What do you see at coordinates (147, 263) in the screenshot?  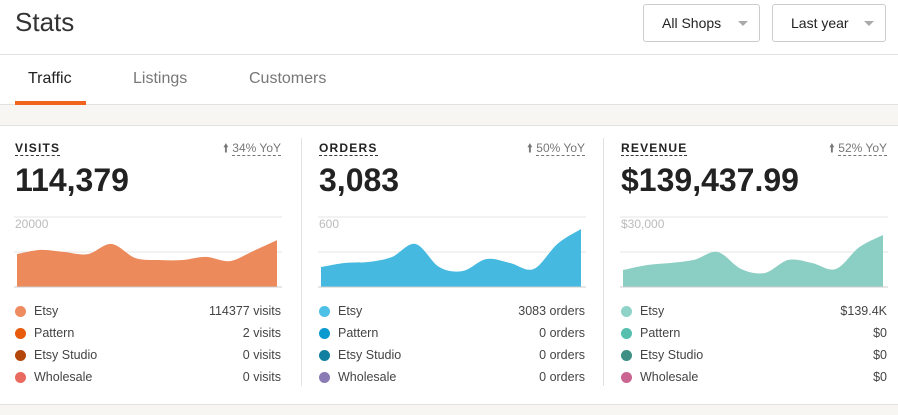 I see `visits-area-series` at bounding box center [147, 263].